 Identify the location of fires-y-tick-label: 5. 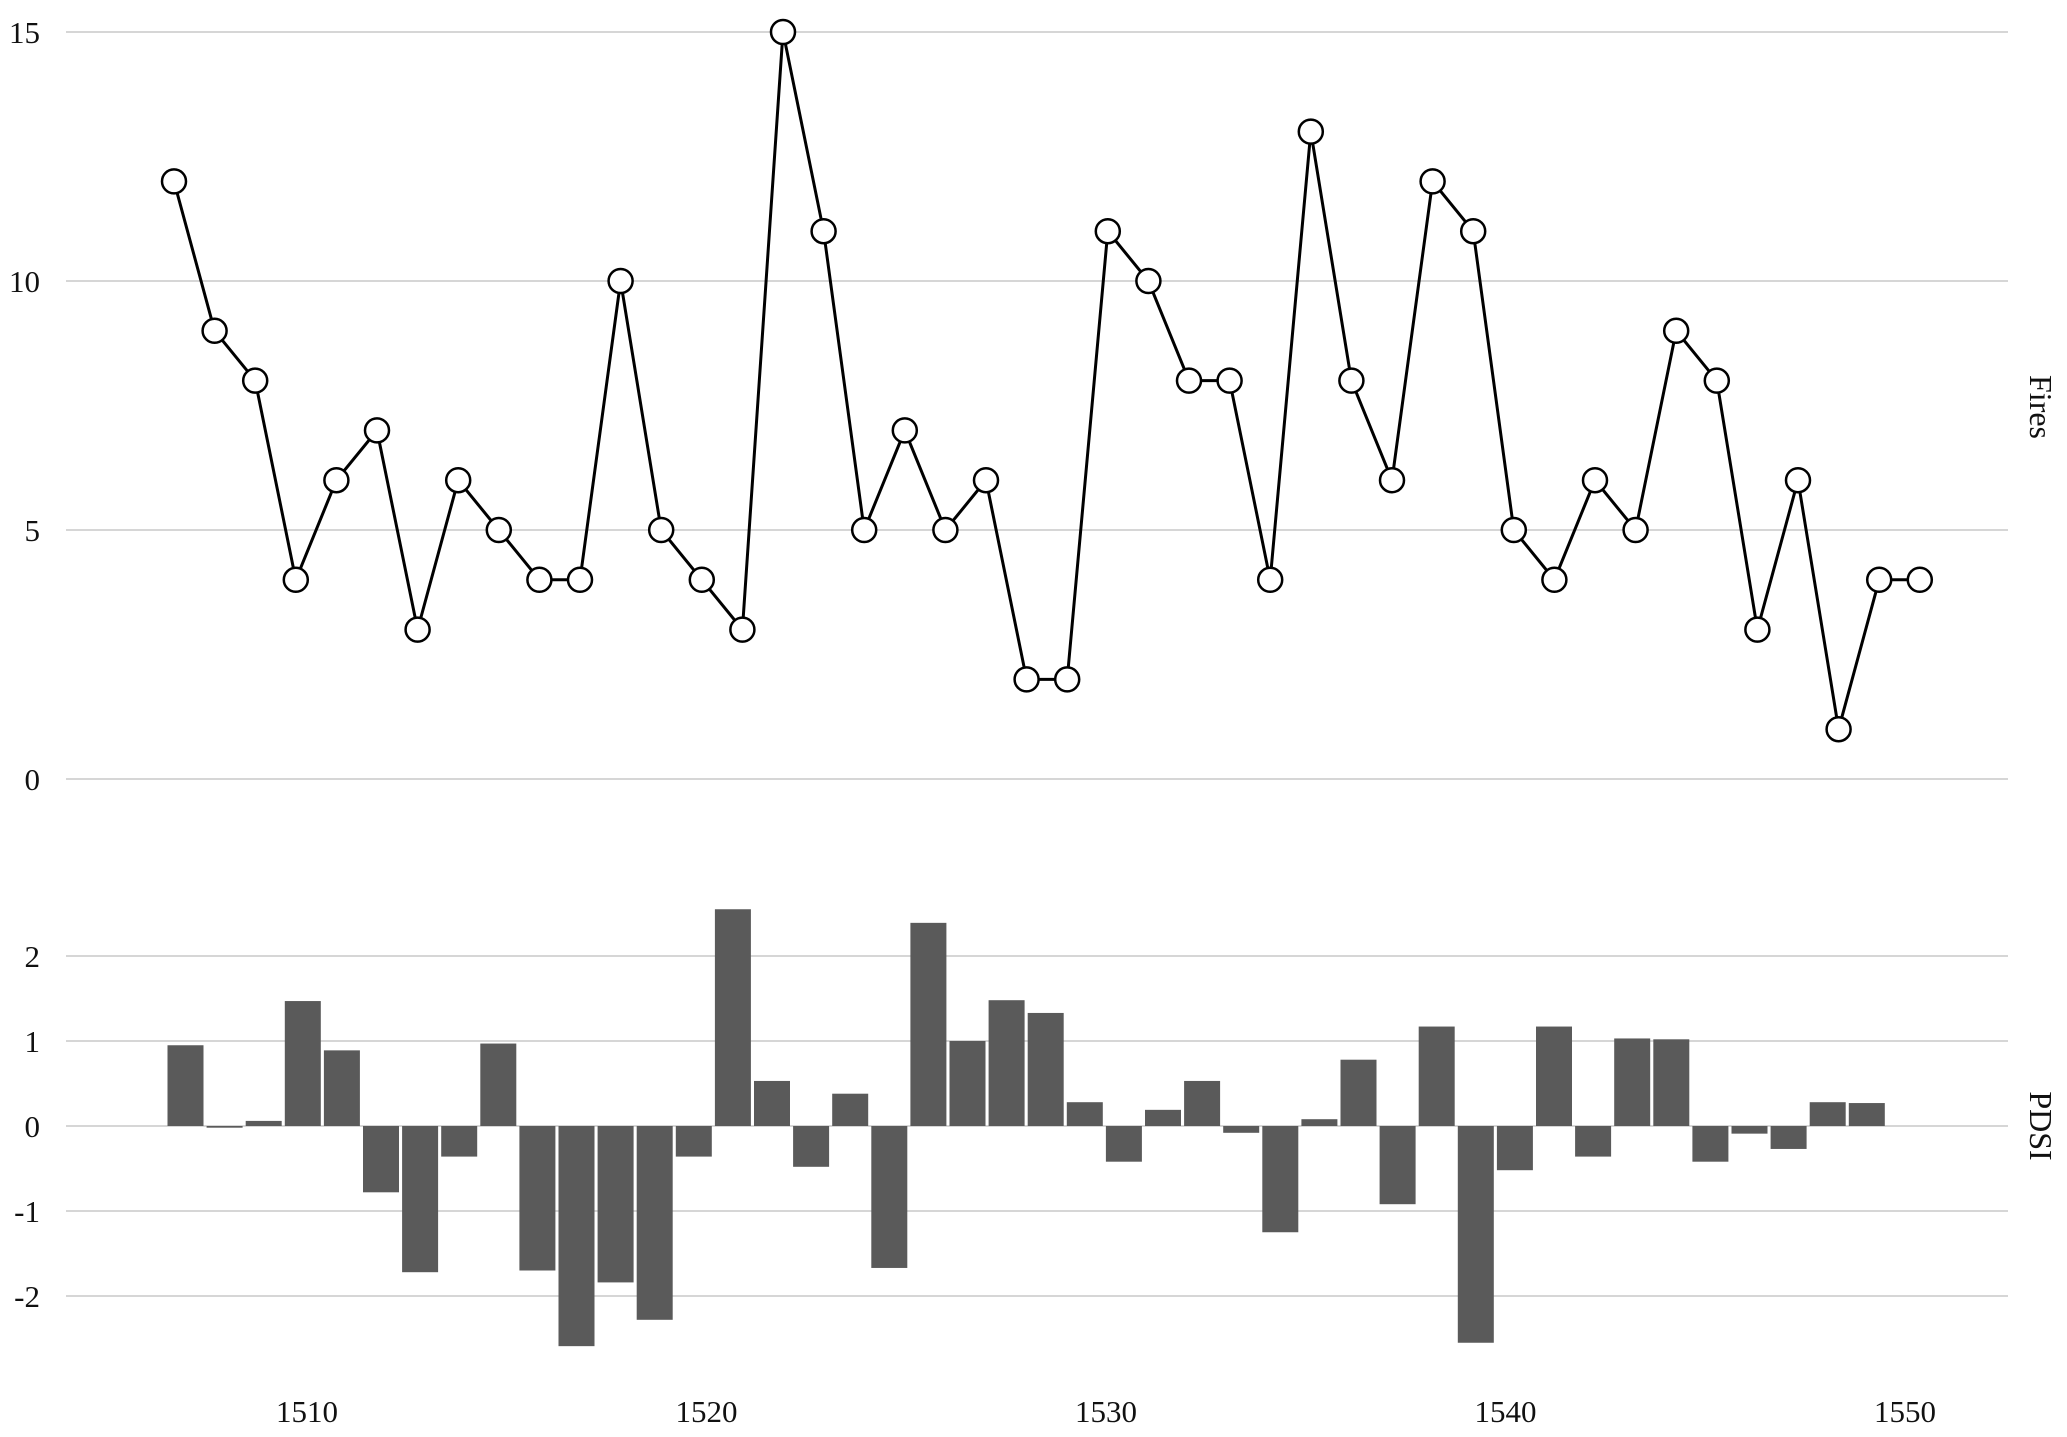
(33, 530).